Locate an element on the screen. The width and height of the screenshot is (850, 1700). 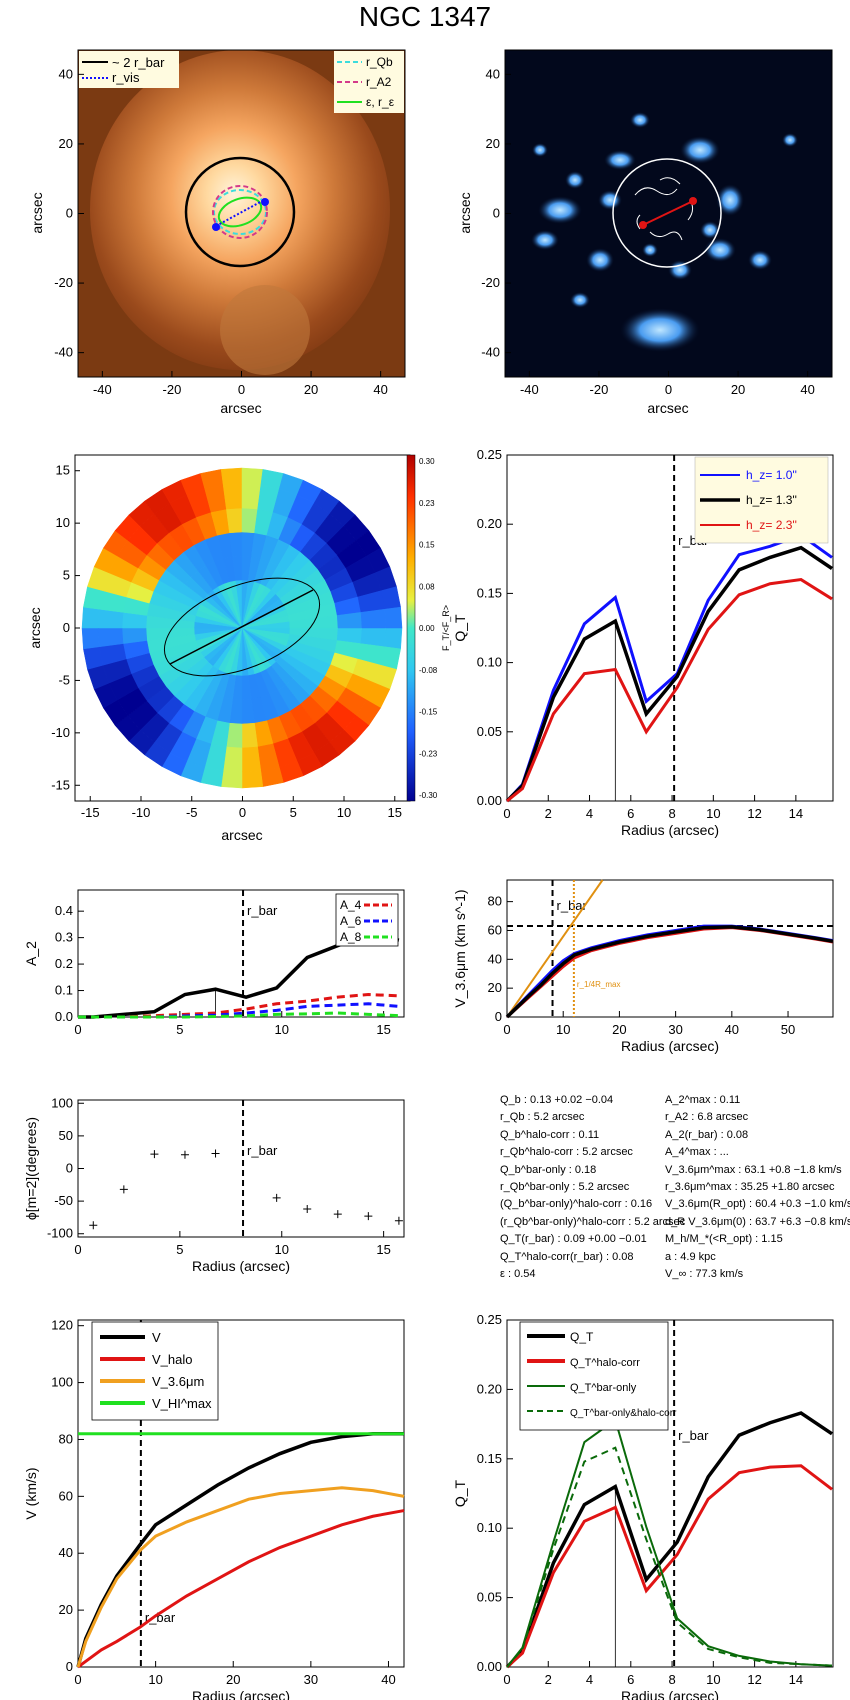
rotcurve-xtick-label: 40 is located at coordinates (388, 1679).